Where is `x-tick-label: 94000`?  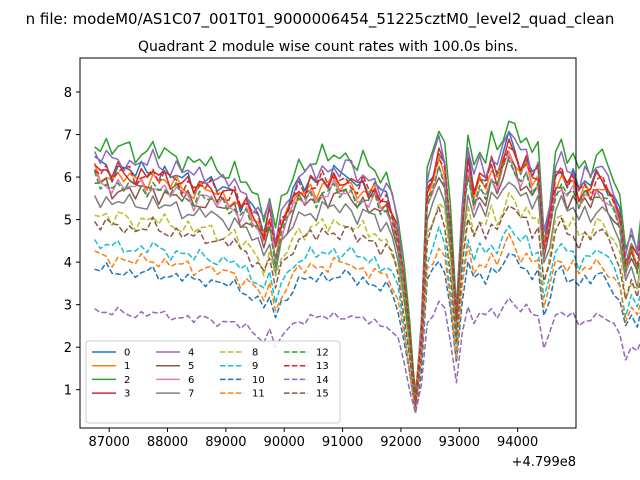
x-tick-label: 94000 is located at coordinates (517, 442).